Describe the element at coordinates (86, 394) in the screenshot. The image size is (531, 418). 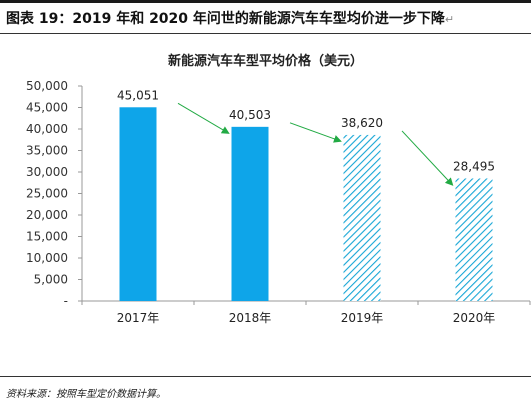
I see `source-note: 资料来源：按照车型定价数据计算。` at that location.